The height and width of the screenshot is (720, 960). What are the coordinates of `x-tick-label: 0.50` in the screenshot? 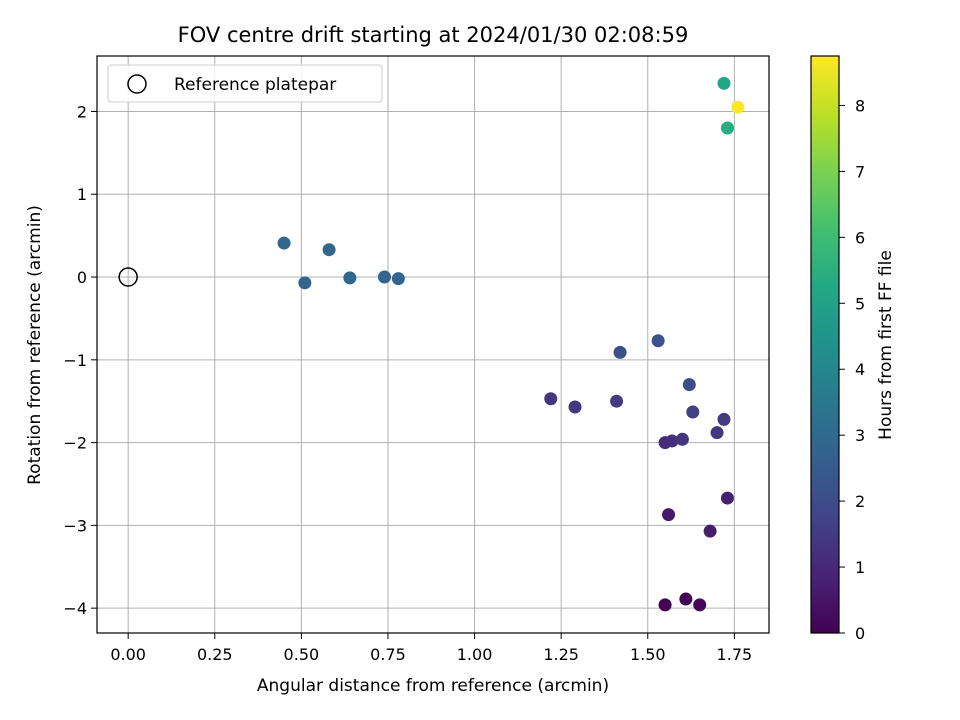 It's located at (302, 654).